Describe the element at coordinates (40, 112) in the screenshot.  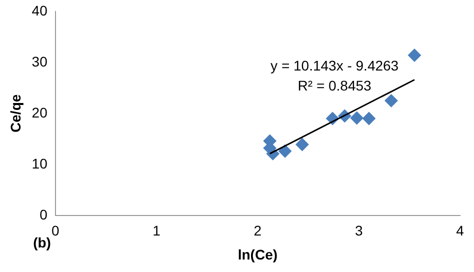
I see `y-tick-label: 20` at that location.